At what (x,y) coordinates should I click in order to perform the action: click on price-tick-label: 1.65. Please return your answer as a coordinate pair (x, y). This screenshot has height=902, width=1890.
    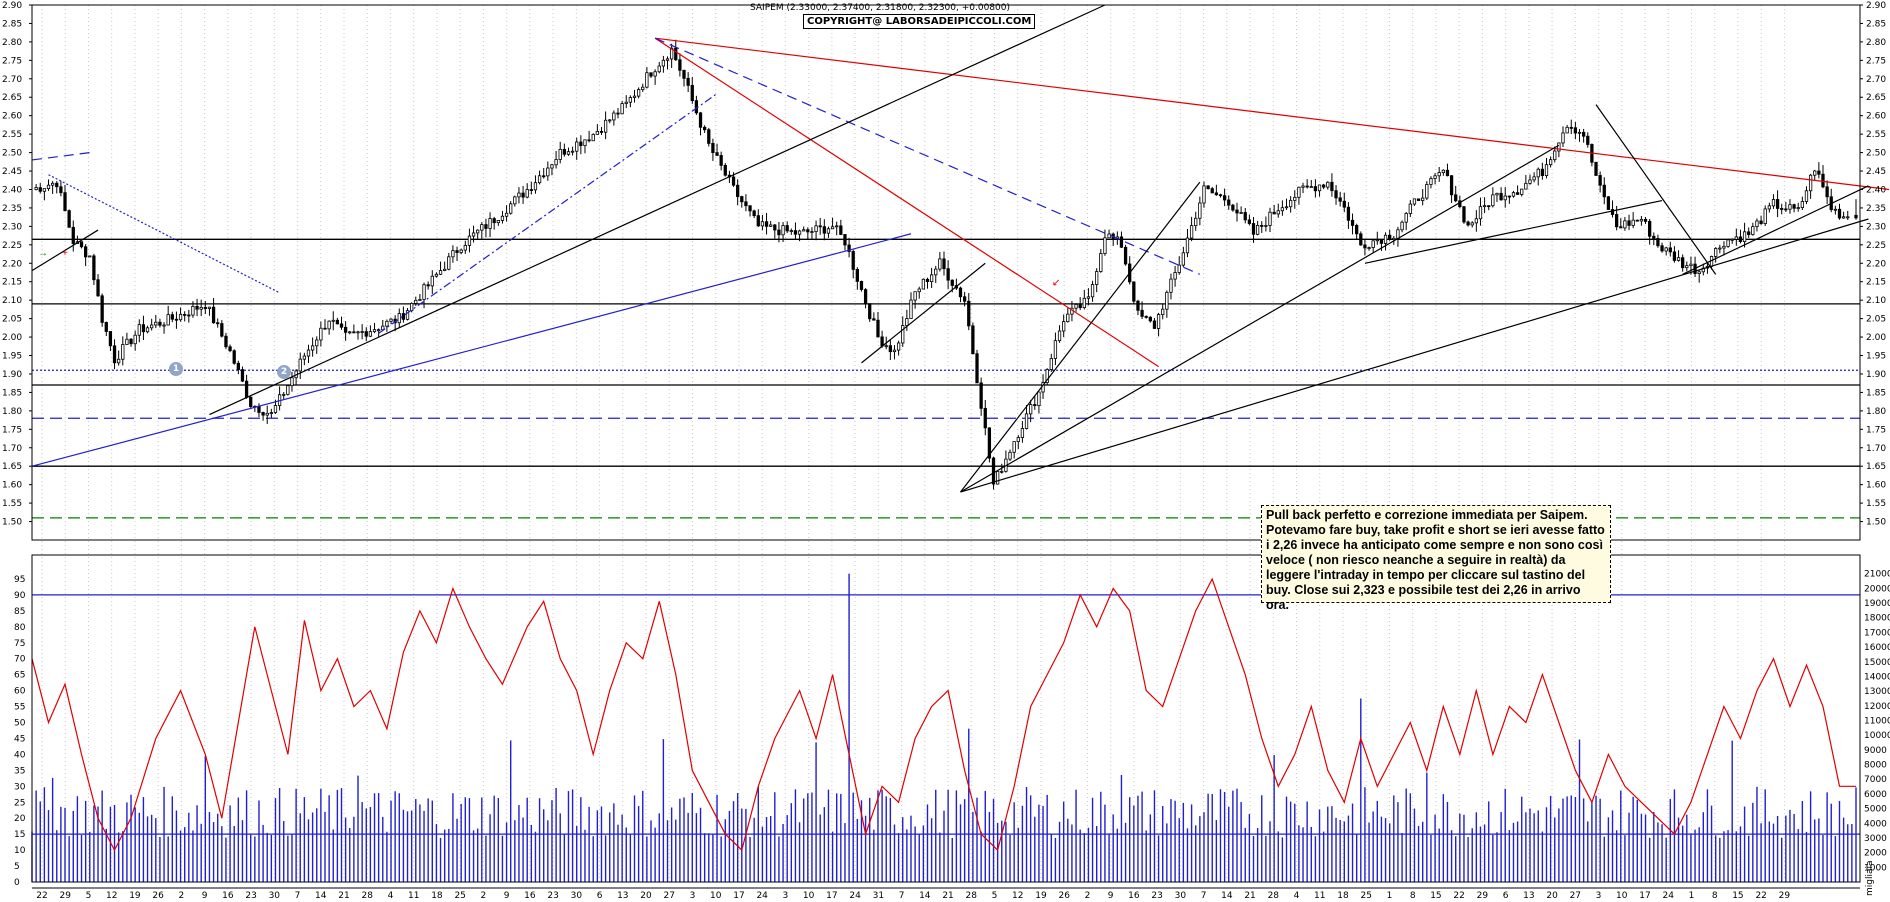
    Looking at the image, I should click on (12, 467).